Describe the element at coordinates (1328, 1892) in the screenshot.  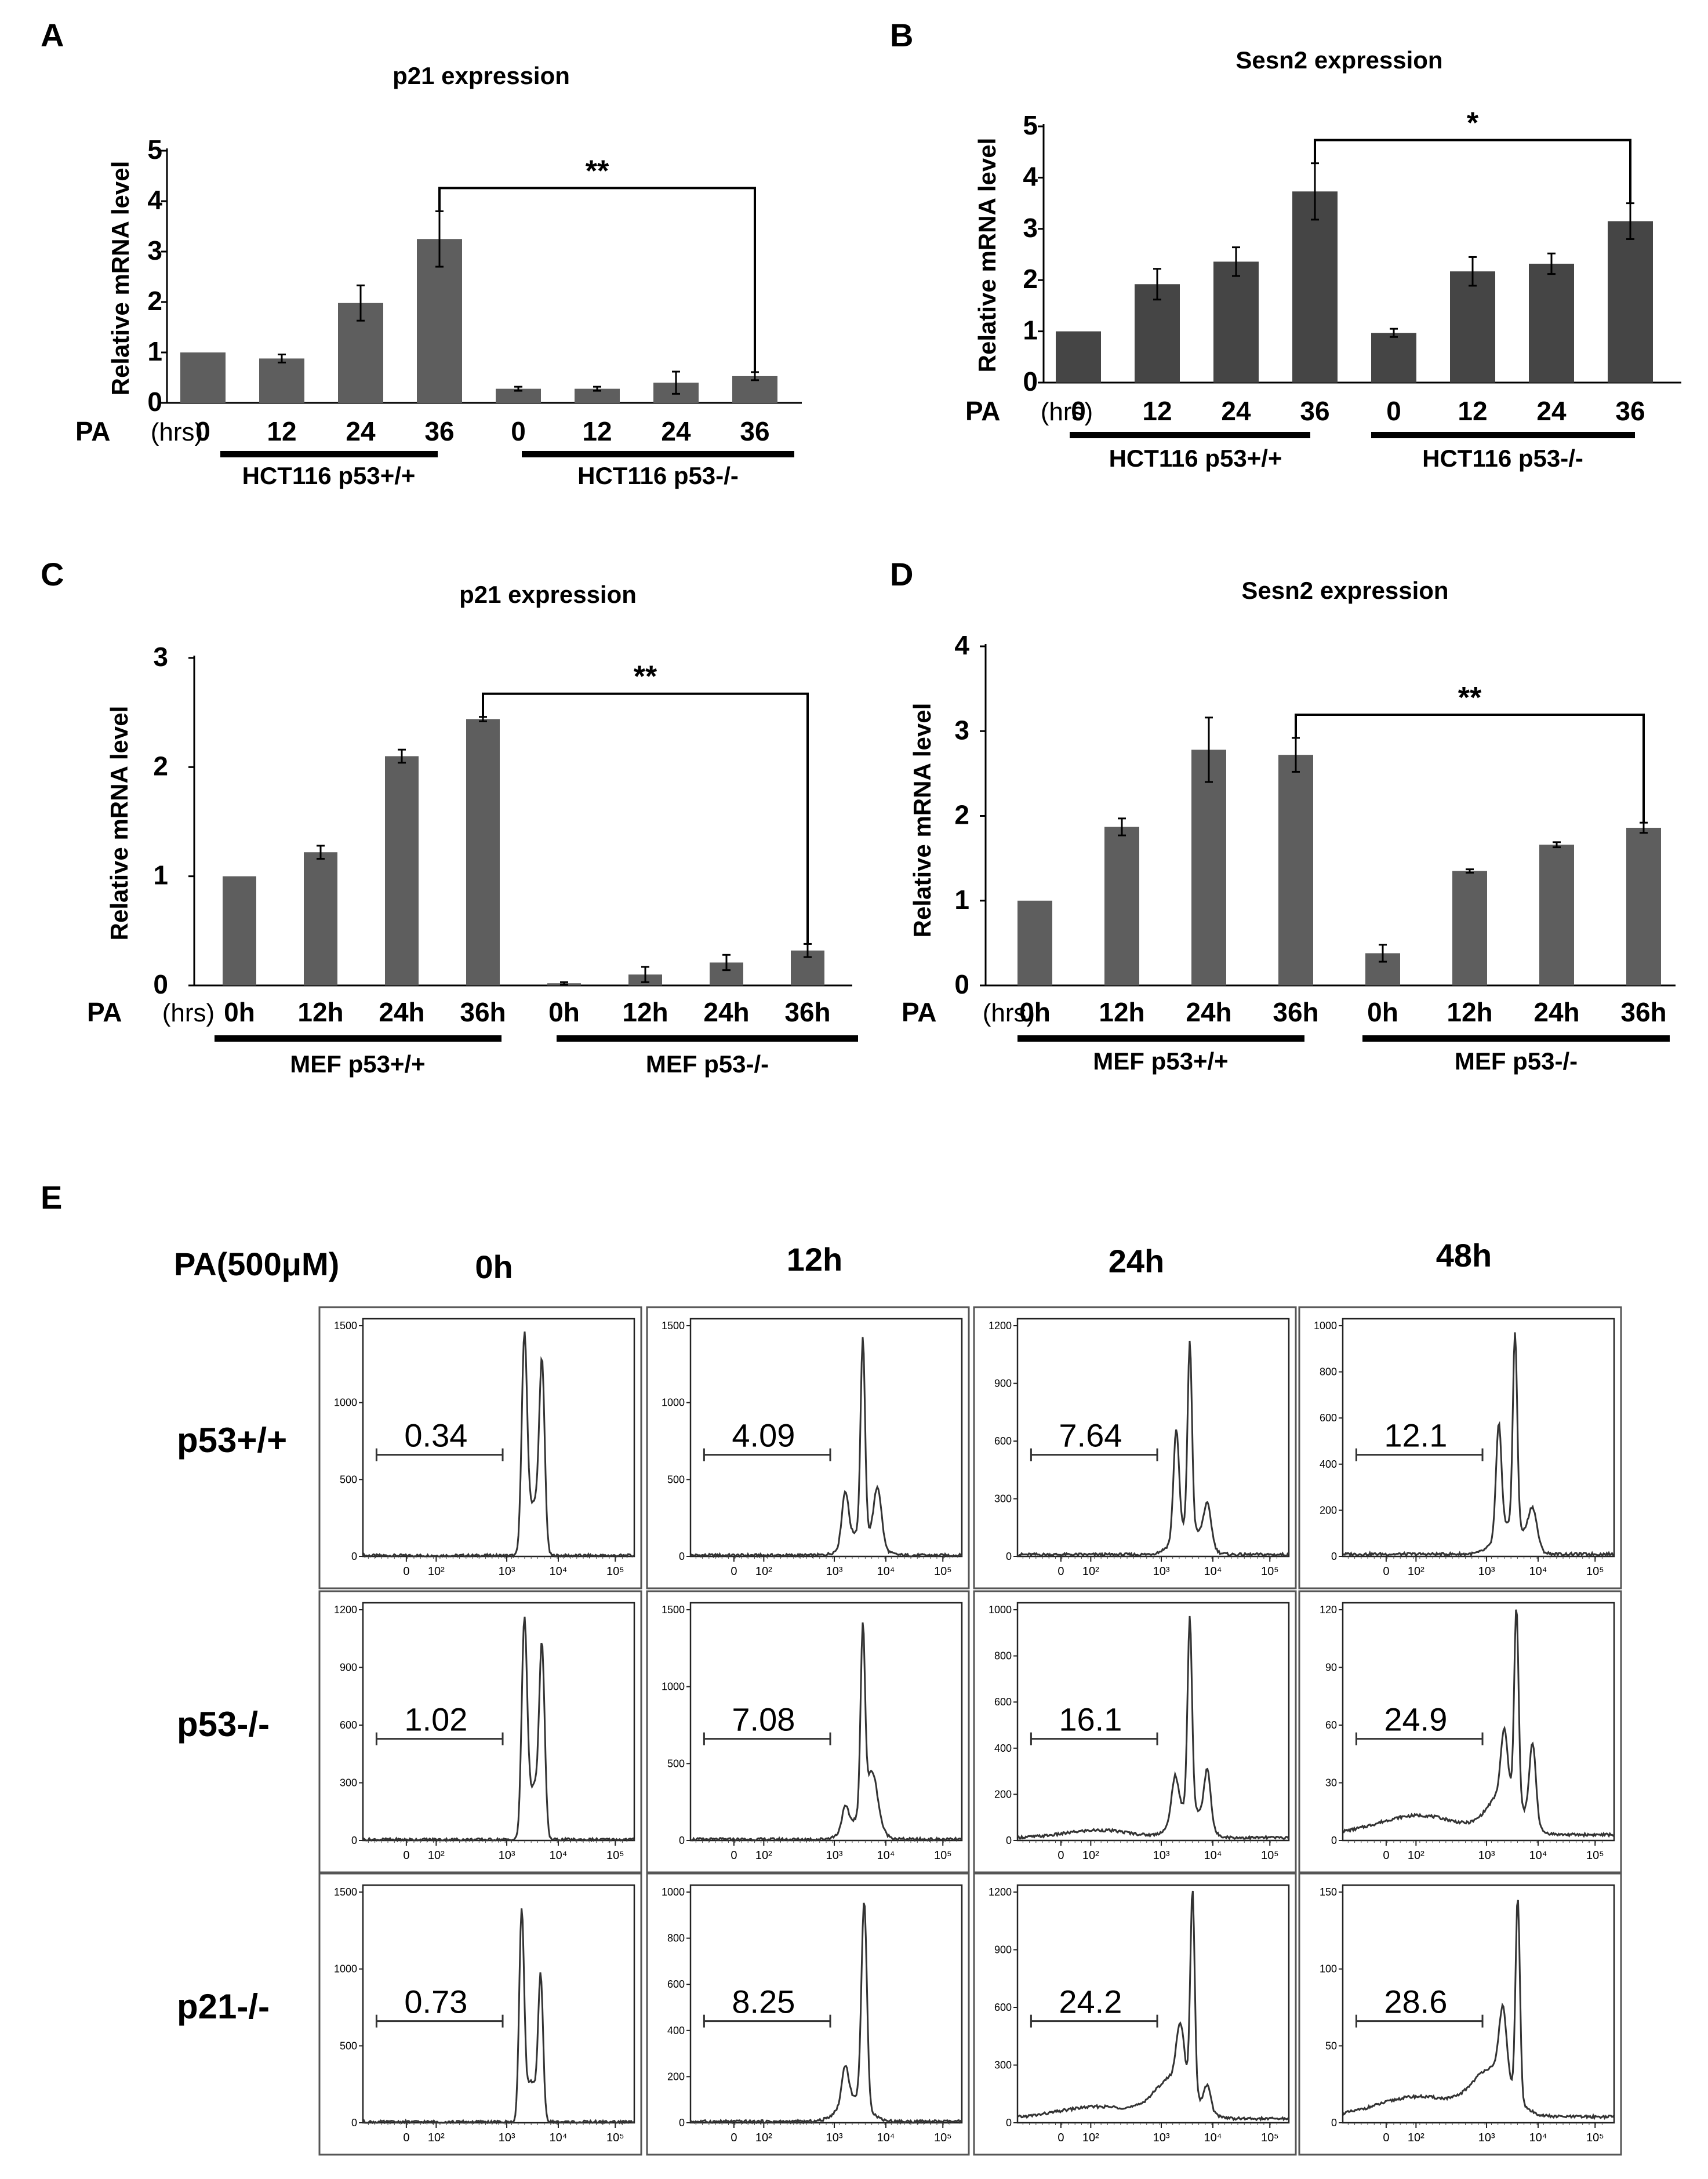
I see `y-tick-label: 150` at that location.